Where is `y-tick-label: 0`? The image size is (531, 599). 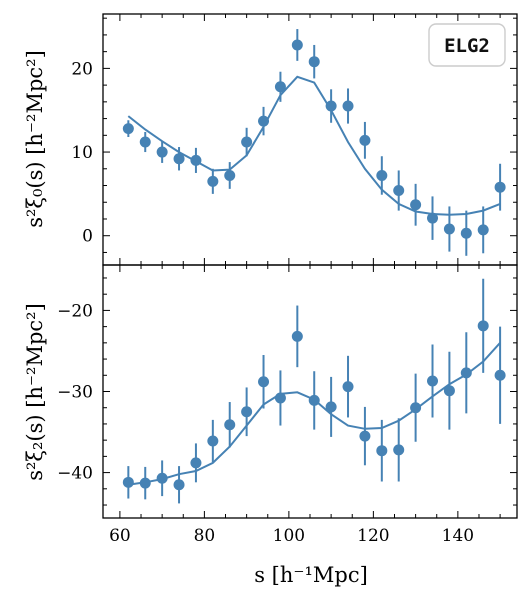
y-tick-label: 0 is located at coordinates (87, 237).